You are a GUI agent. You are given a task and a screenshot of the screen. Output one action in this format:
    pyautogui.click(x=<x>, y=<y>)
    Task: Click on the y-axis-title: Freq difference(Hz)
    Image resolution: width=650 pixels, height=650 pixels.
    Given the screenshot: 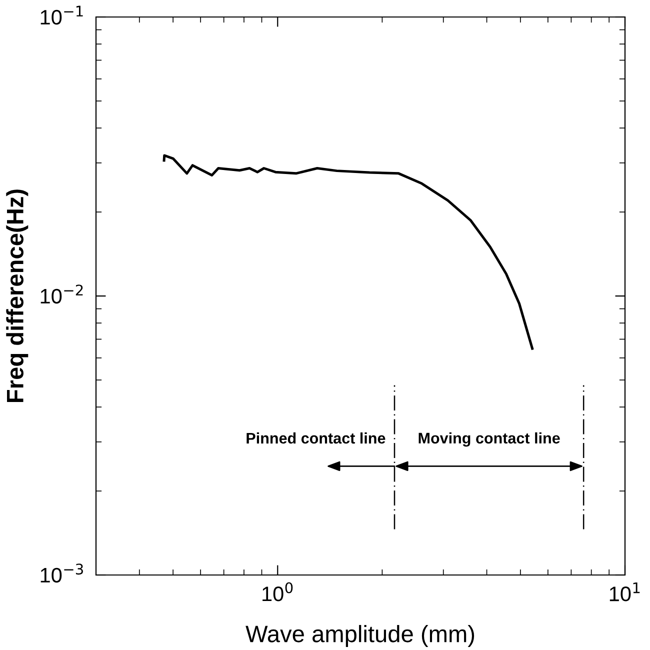 What is the action you would take?
    pyautogui.click(x=17, y=296)
    